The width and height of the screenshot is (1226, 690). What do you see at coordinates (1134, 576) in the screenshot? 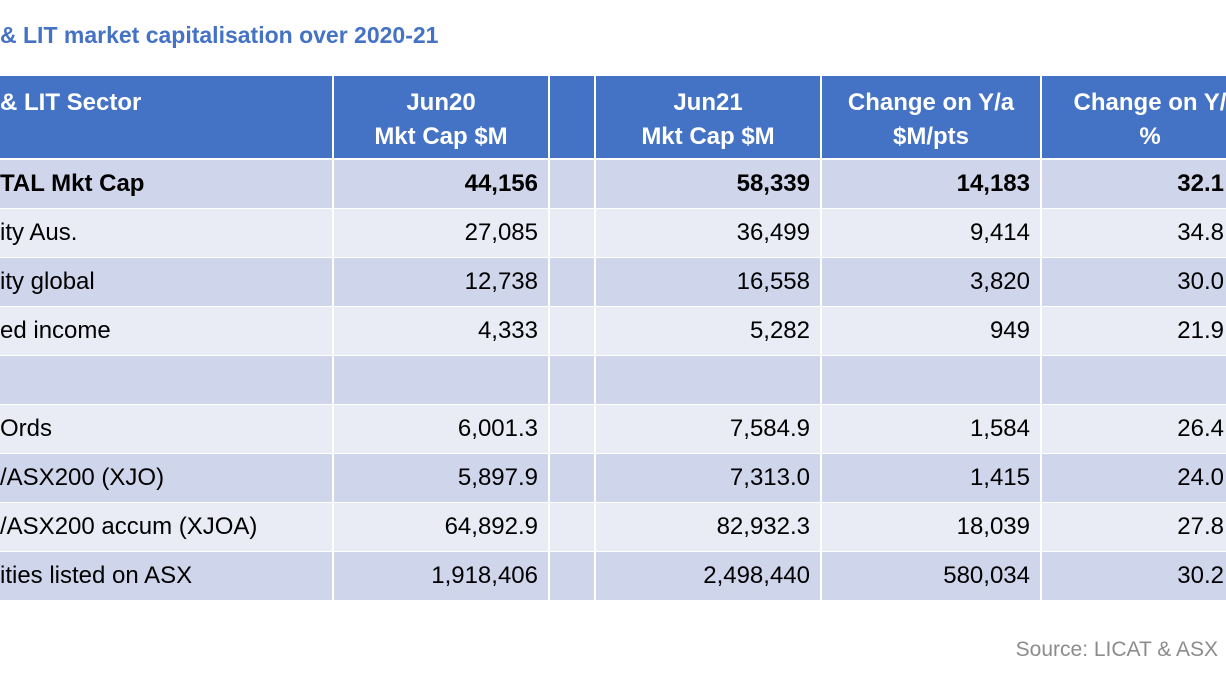
I see `value-cell: 30.2` at bounding box center [1134, 576].